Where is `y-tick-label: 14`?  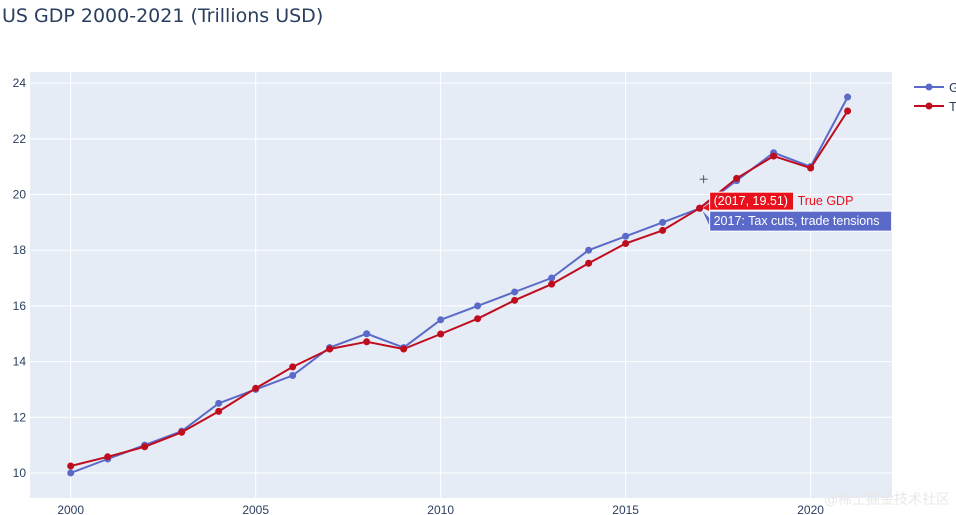
y-tick-label: 14 is located at coordinates (20, 362).